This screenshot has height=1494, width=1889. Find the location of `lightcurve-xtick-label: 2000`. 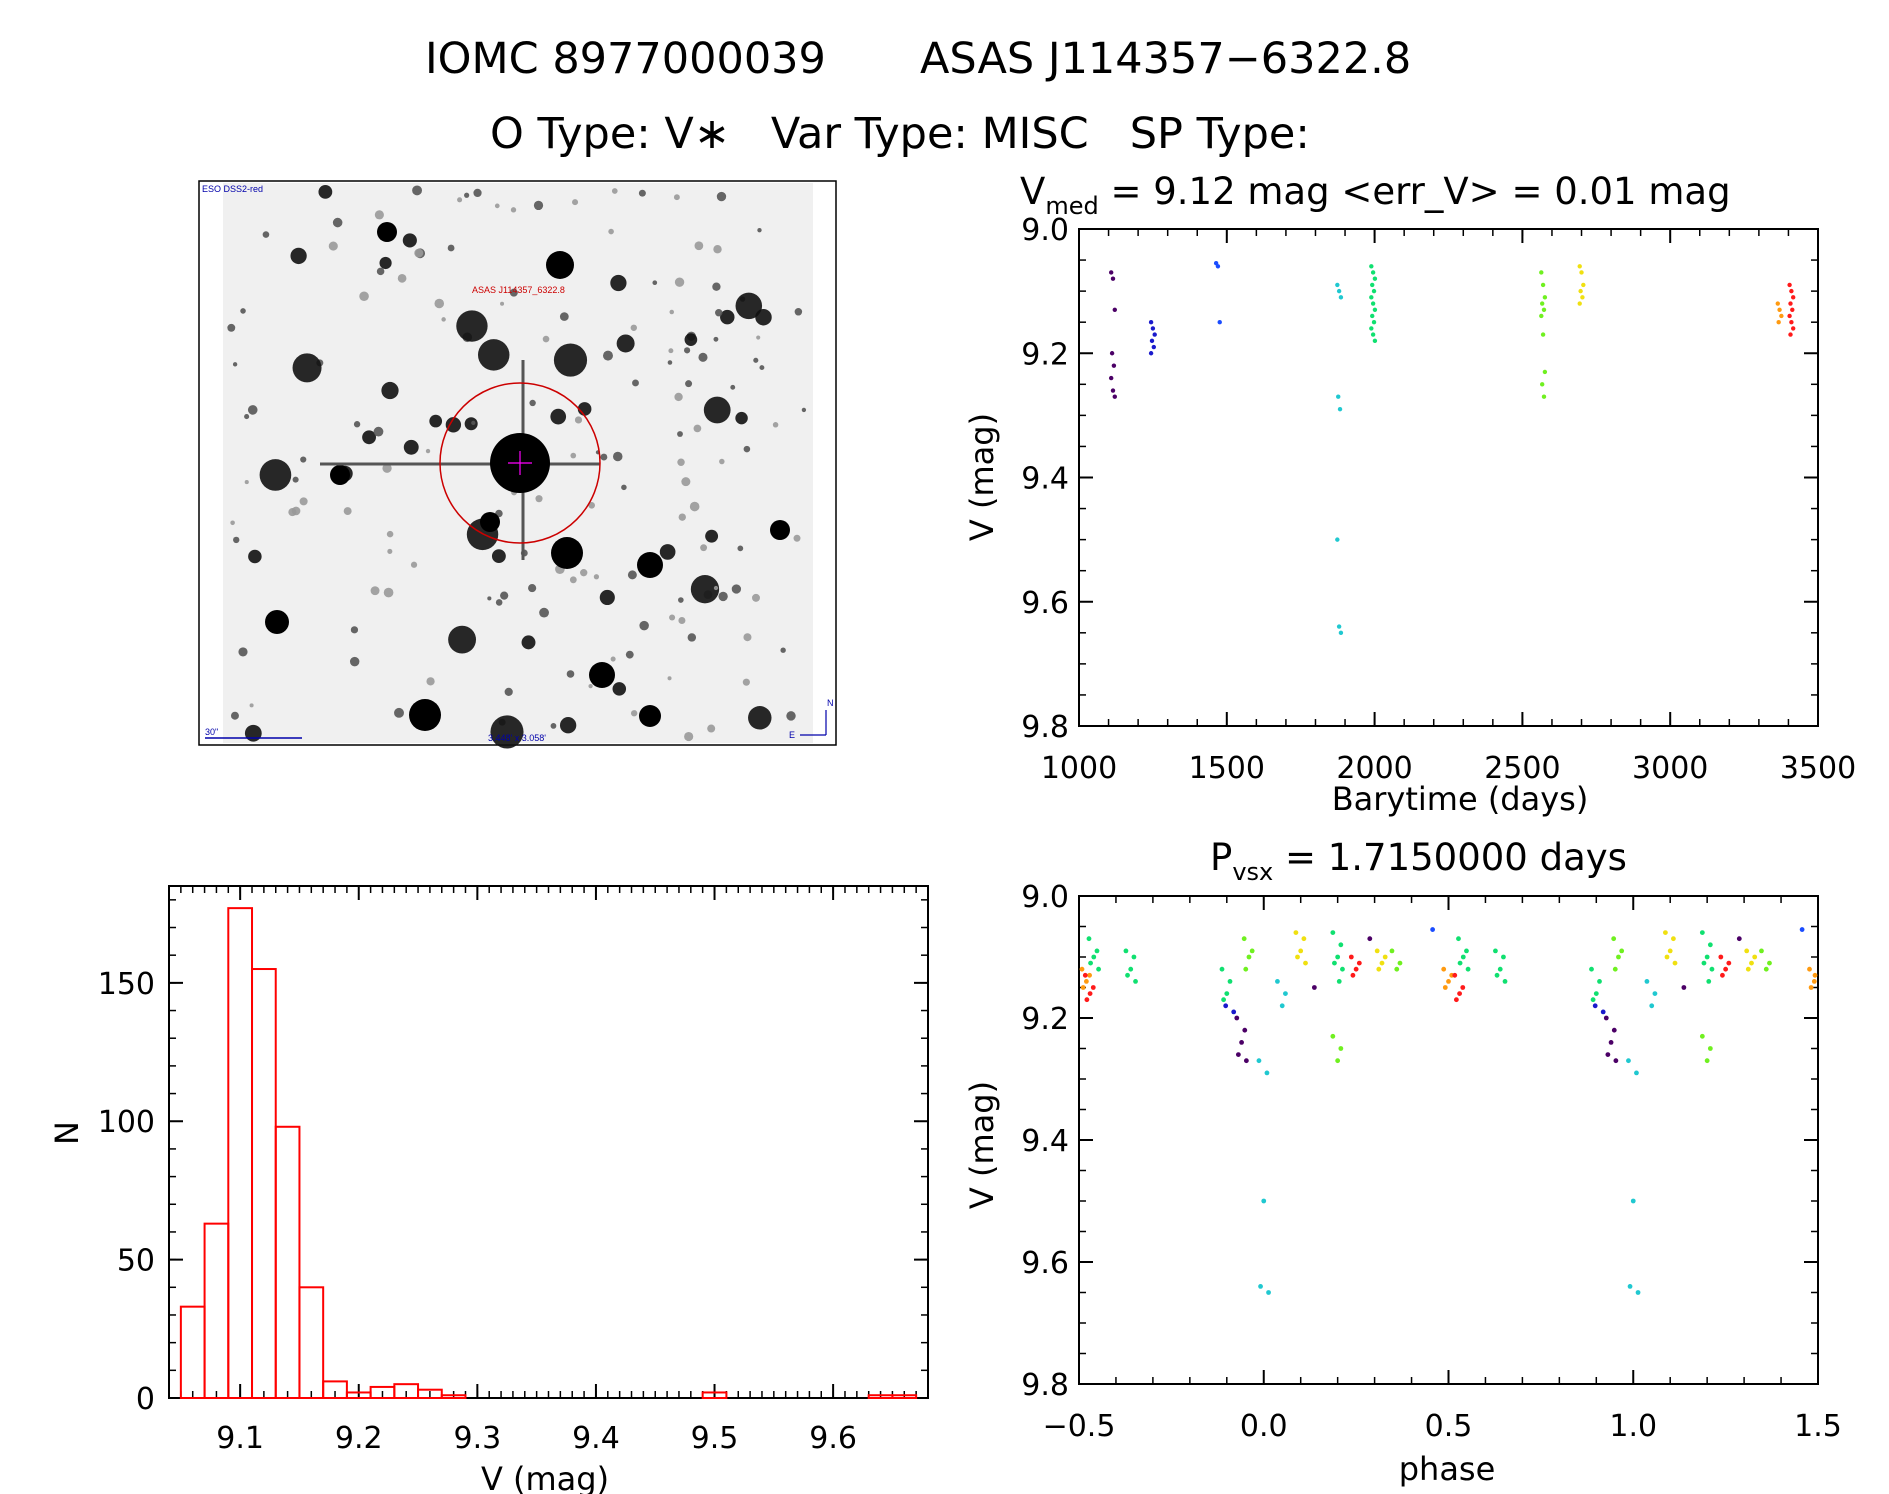

lightcurve-xtick-label: 2000 is located at coordinates (1374, 768).